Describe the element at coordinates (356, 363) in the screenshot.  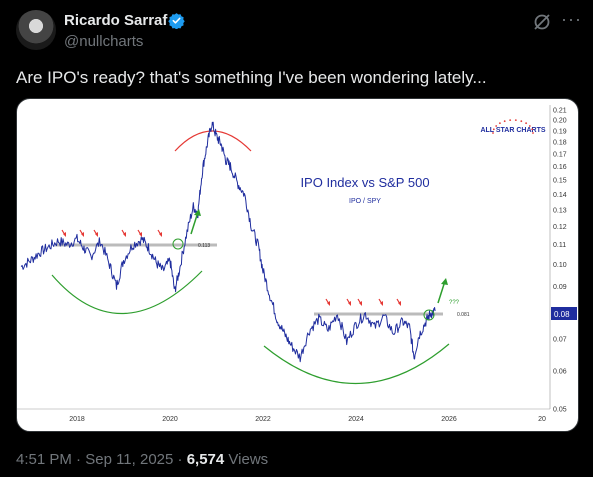
I see `arc-bottom-right` at that location.